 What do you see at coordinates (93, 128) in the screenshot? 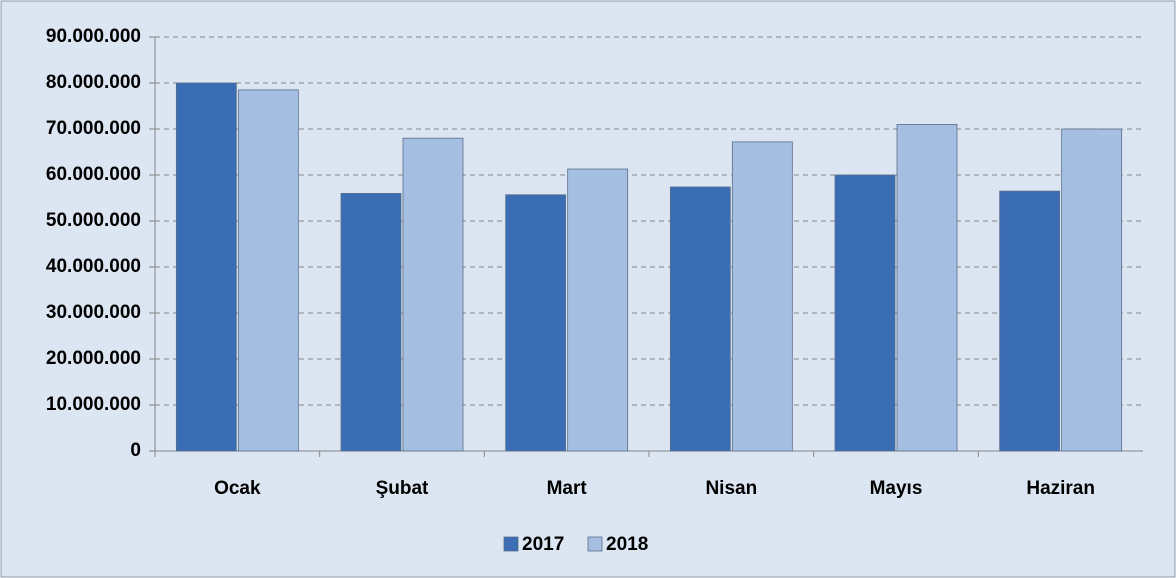
I see `y-tick-label: 70.000.000` at bounding box center [93, 128].